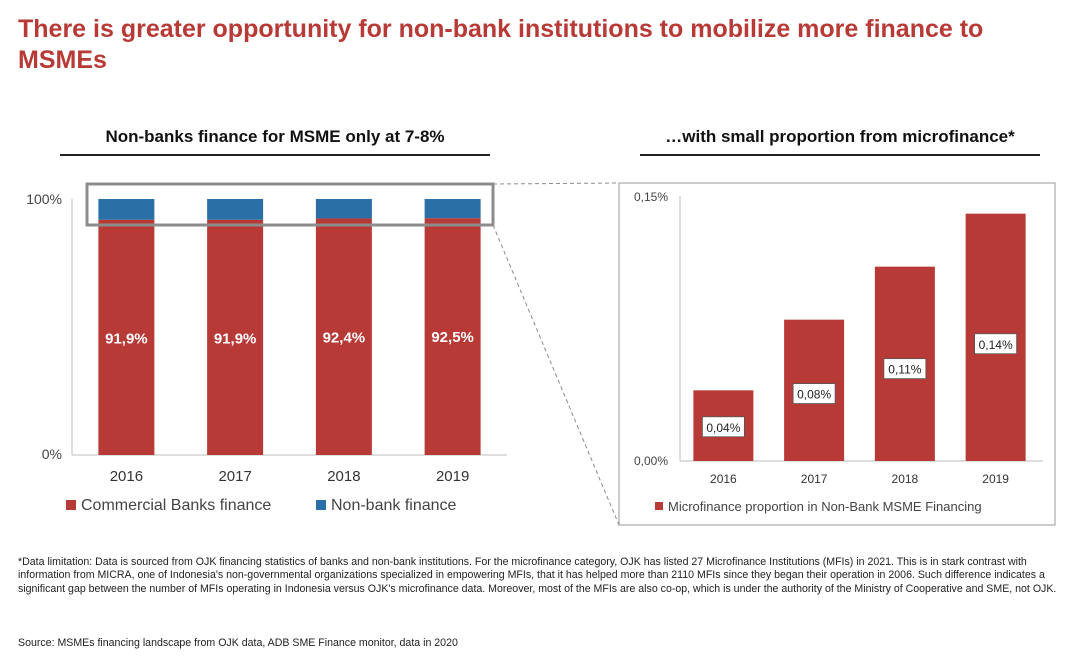  I want to click on bar-data-label: 0,04%, so click(723, 428).